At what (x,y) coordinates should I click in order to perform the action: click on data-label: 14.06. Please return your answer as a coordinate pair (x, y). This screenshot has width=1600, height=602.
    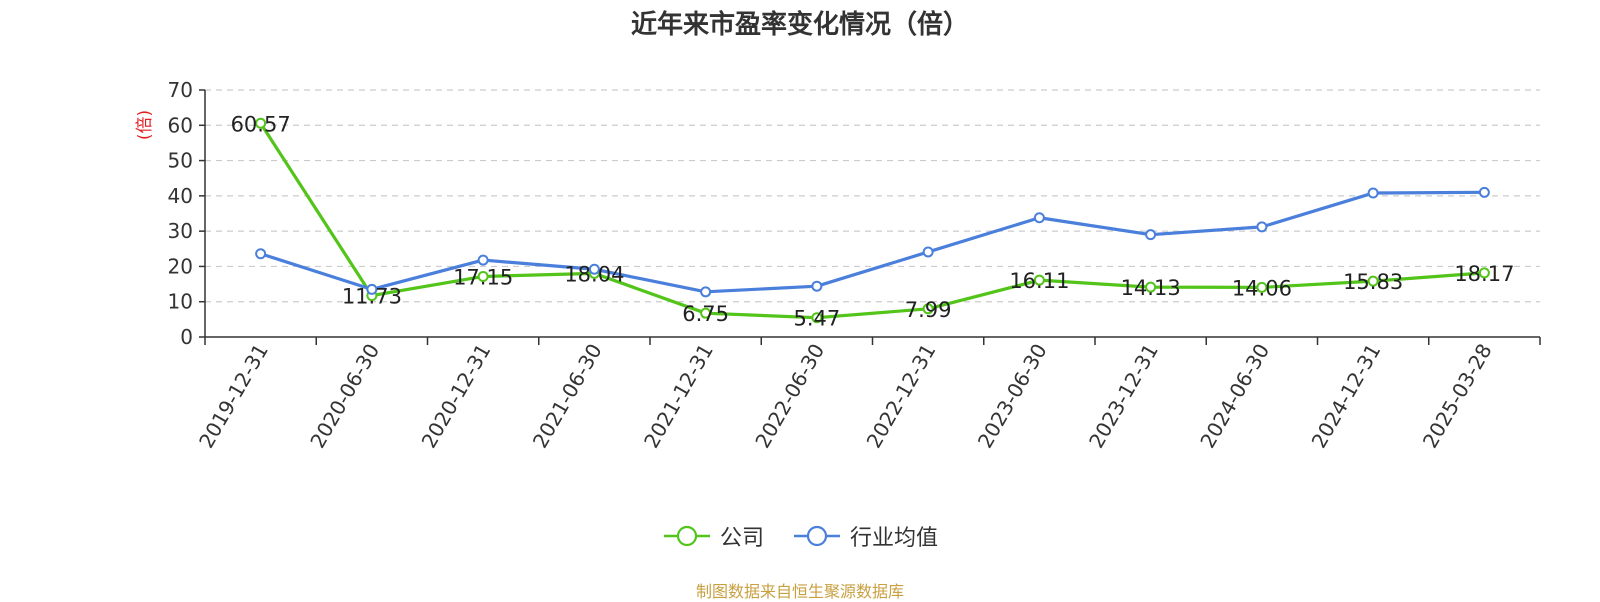
    Looking at the image, I should click on (1262, 288).